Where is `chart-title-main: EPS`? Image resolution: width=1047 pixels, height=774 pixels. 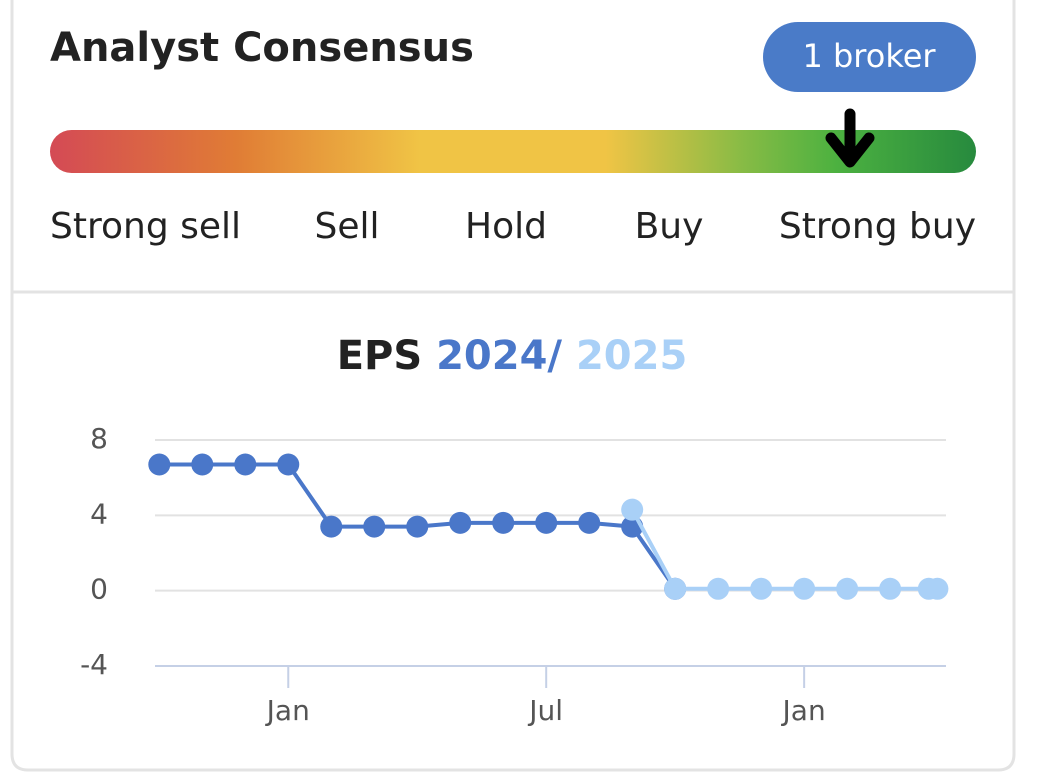 chart-title-main: EPS is located at coordinates (379, 356).